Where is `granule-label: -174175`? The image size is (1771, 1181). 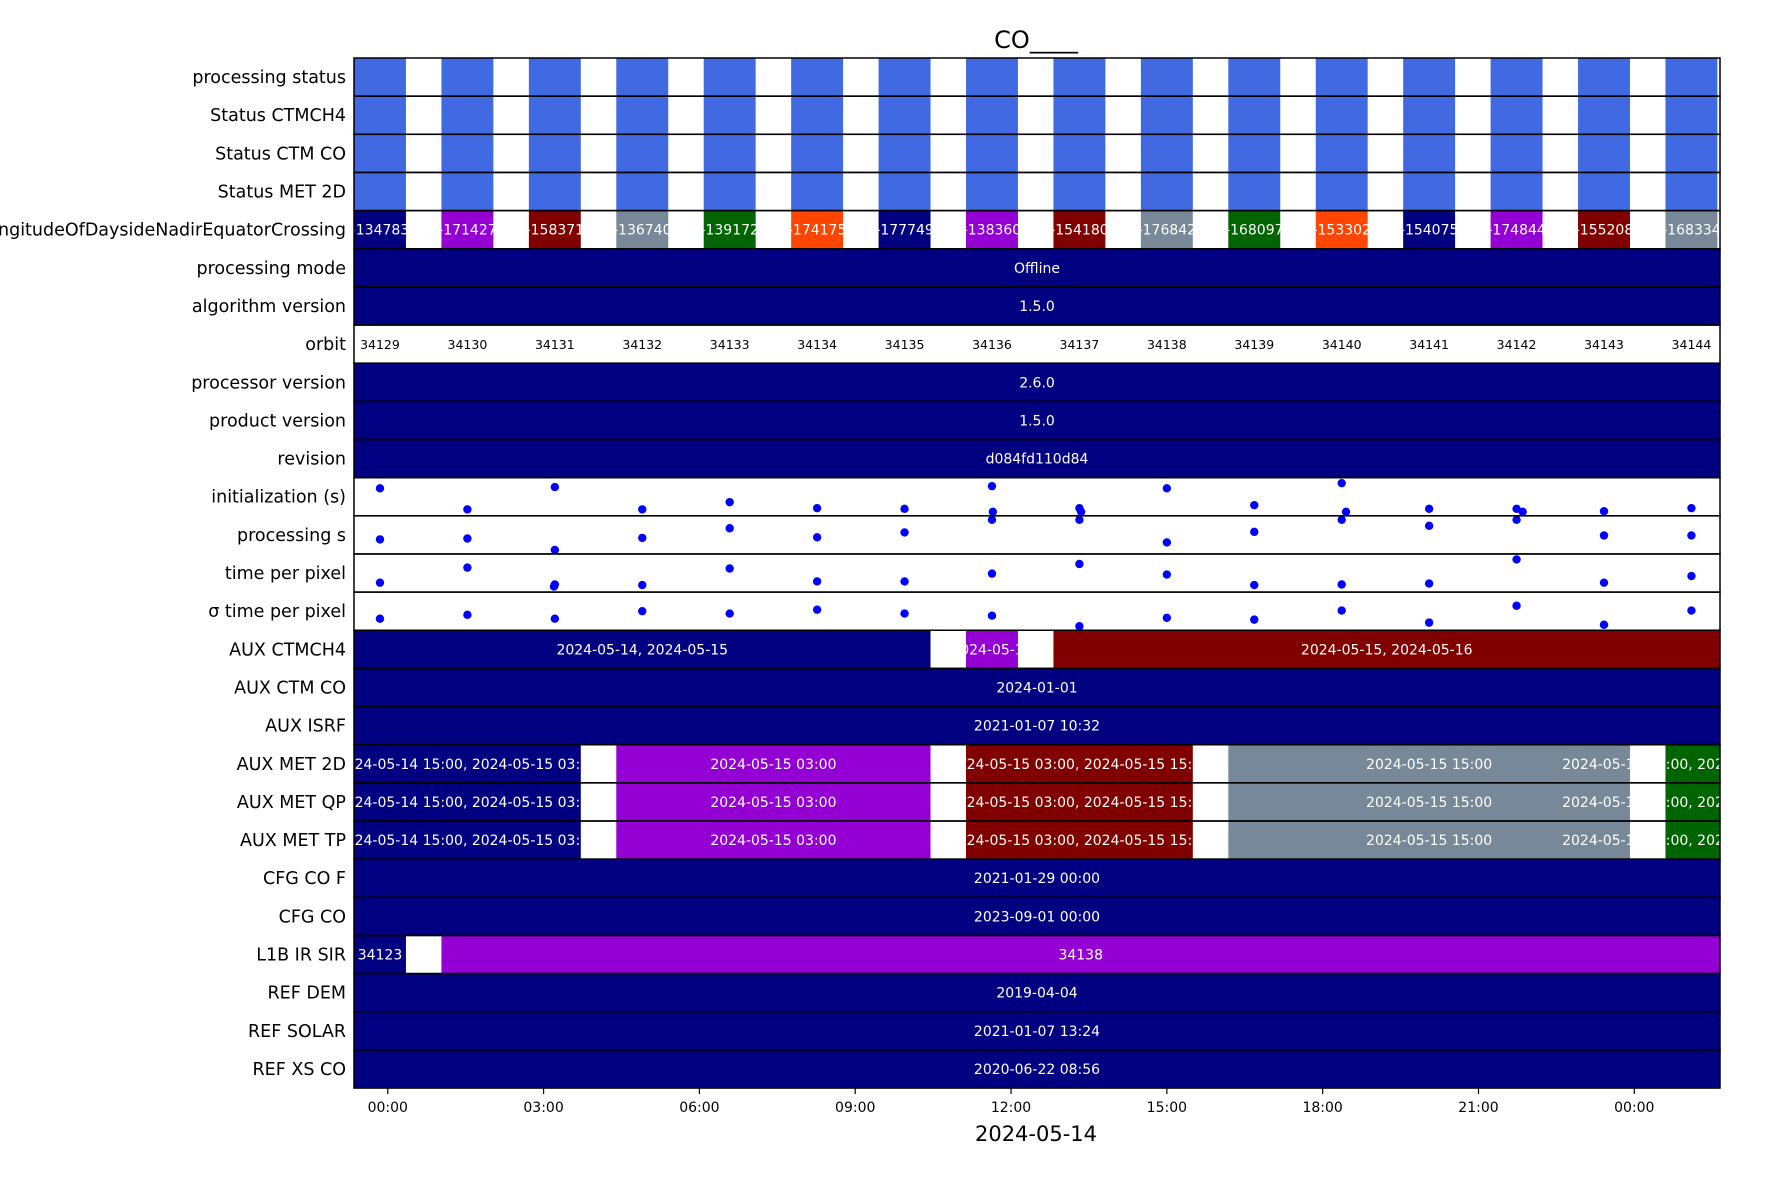 granule-label: -174175 is located at coordinates (817, 231).